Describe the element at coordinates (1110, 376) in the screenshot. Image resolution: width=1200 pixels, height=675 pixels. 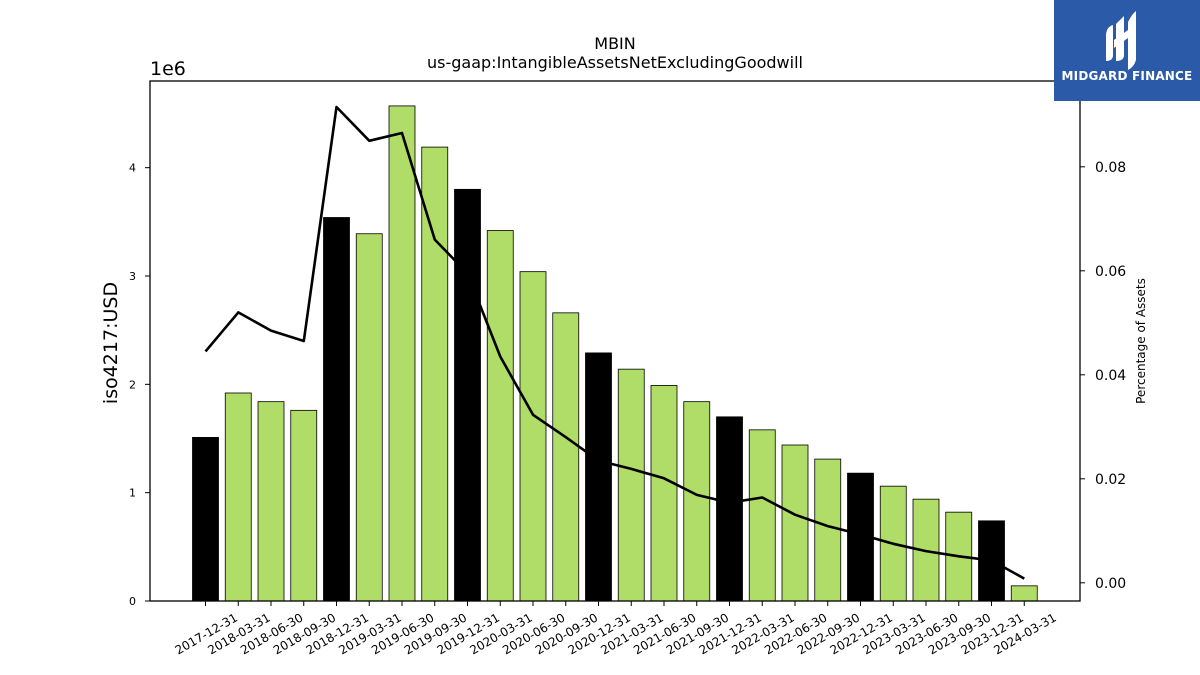
I see `y2-tick-label: 0.04` at that location.